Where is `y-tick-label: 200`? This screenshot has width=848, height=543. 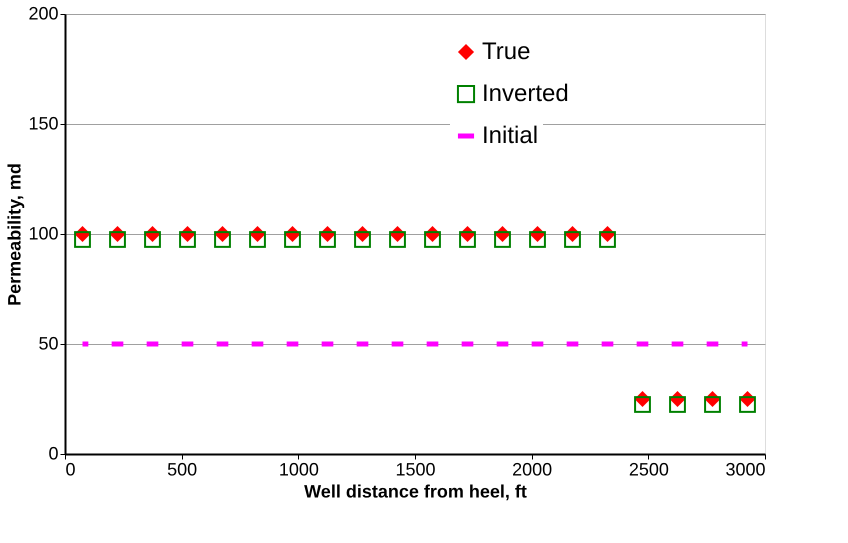 y-tick-label: 200 is located at coordinates (43, 14).